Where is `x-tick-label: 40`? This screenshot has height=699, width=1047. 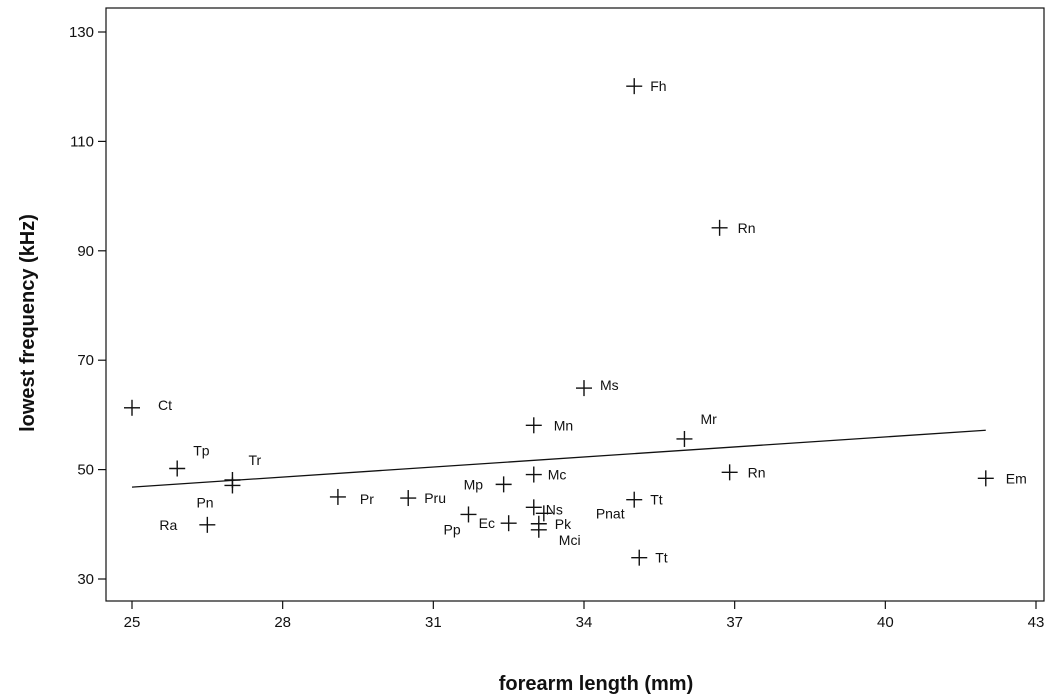
x-tick-label: 40 is located at coordinates (885, 622).